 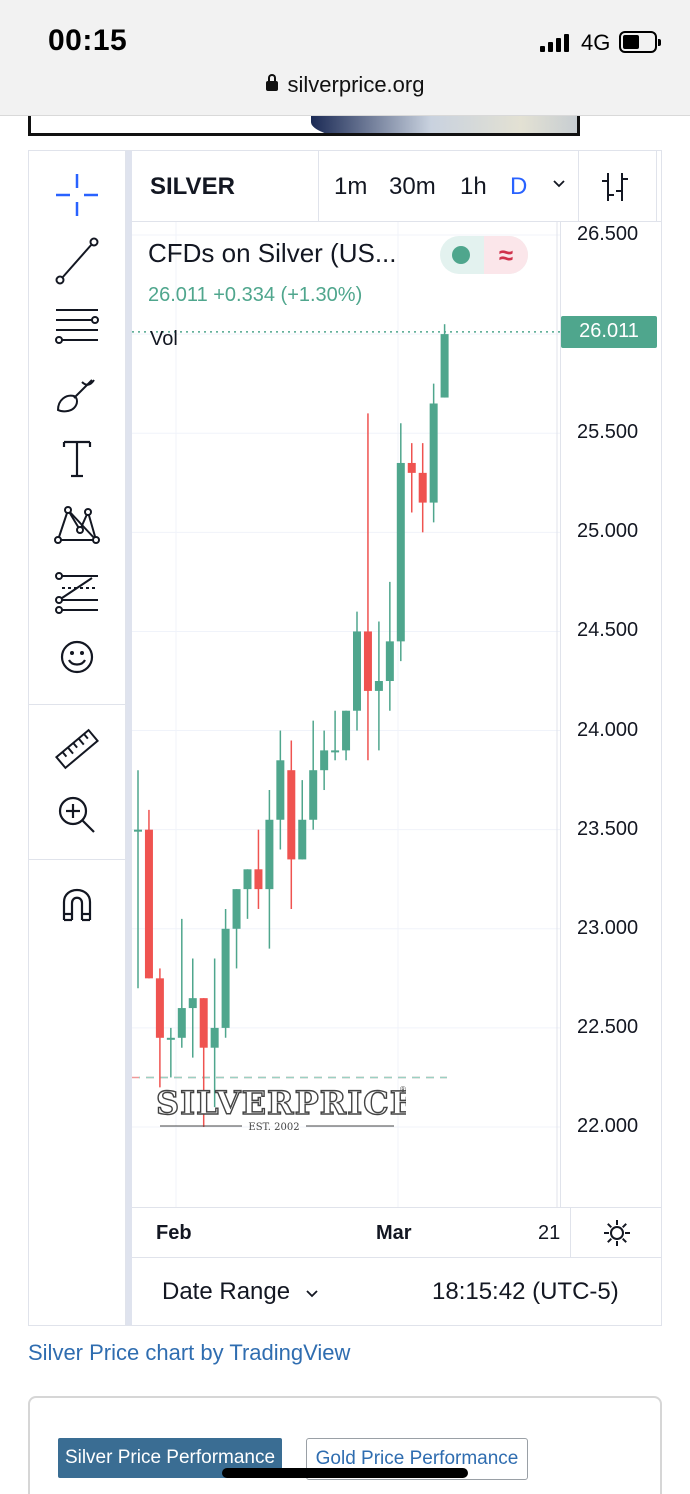 What do you see at coordinates (412, 186) in the screenshot?
I see `interval-30m: 30m` at bounding box center [412, 186].